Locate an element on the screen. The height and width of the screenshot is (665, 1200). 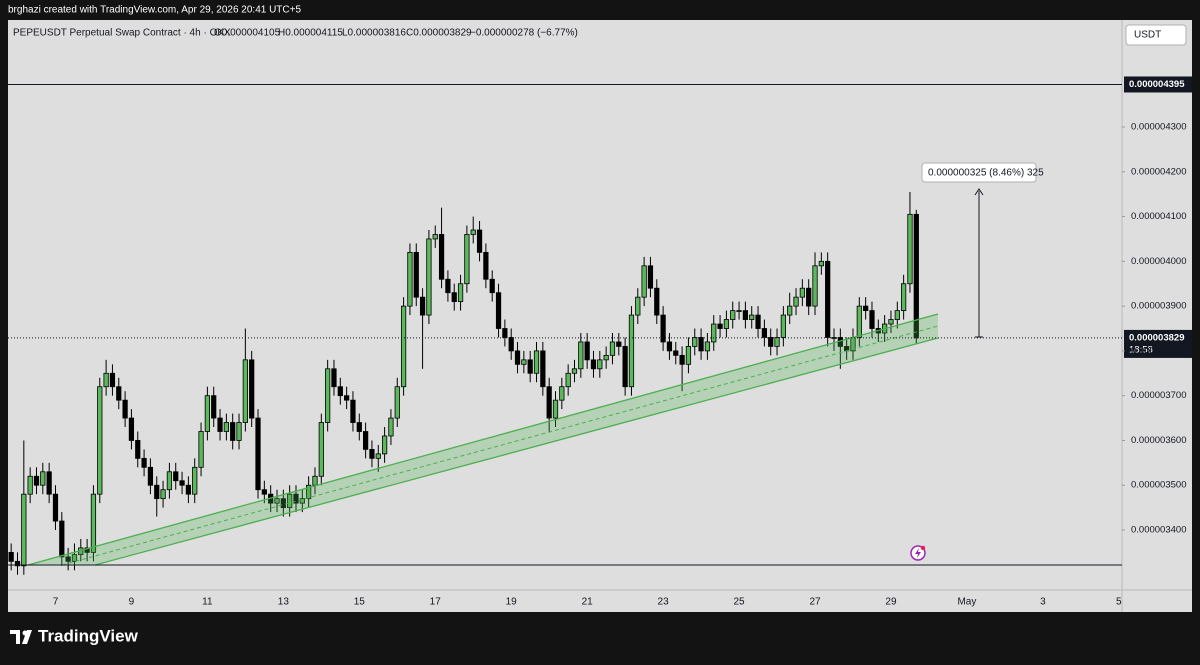
y-tick-label: 0.000004300 is located at coordinates (1158, 127).